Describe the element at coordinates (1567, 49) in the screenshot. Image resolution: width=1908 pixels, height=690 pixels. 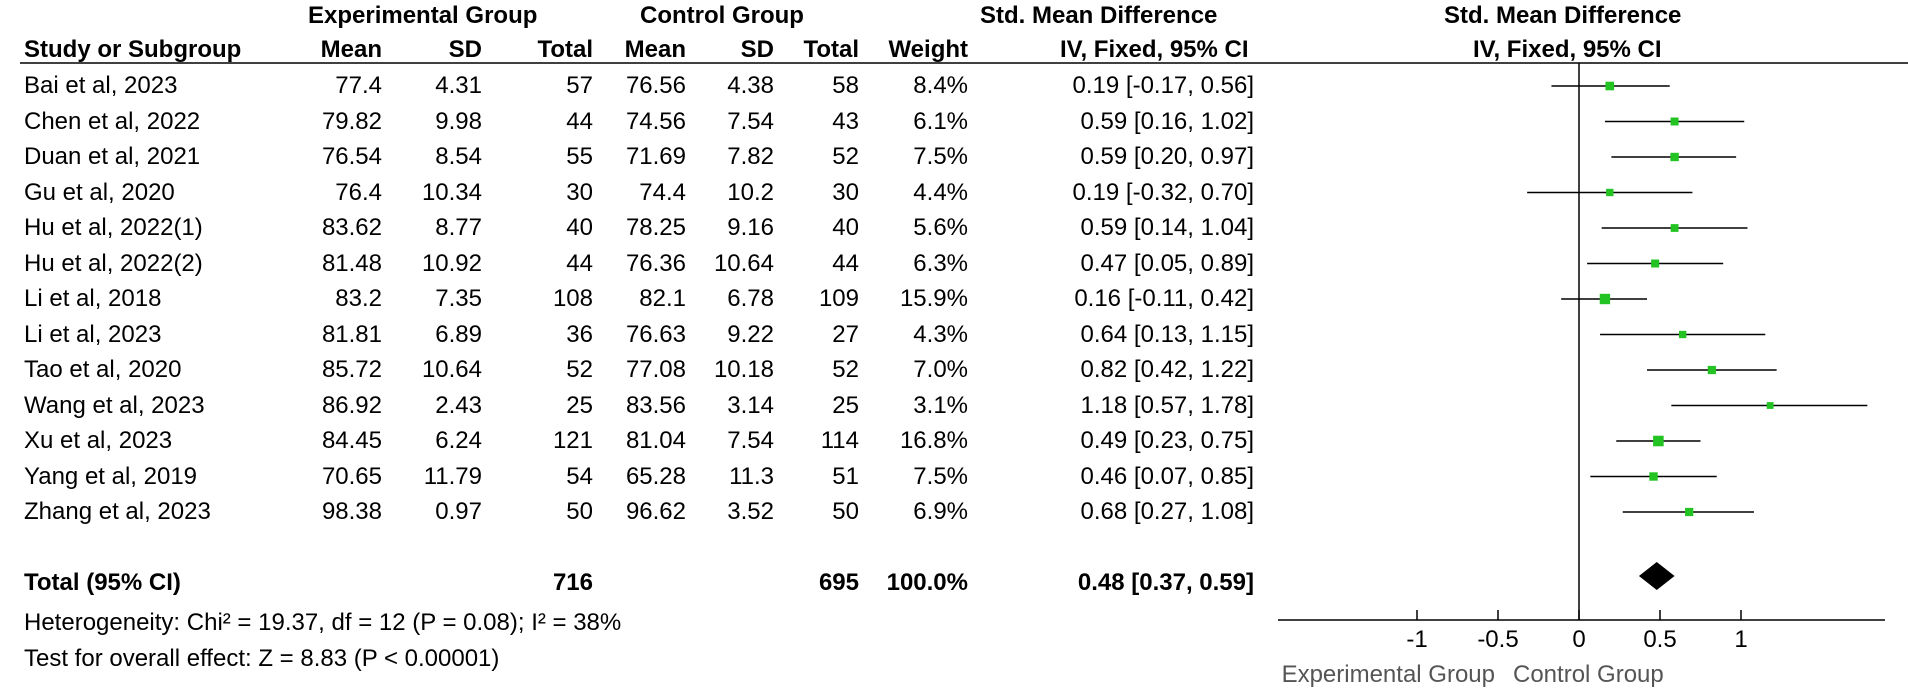
I see `method-plot-header: IV, Fixed, 95% CI` at that location.